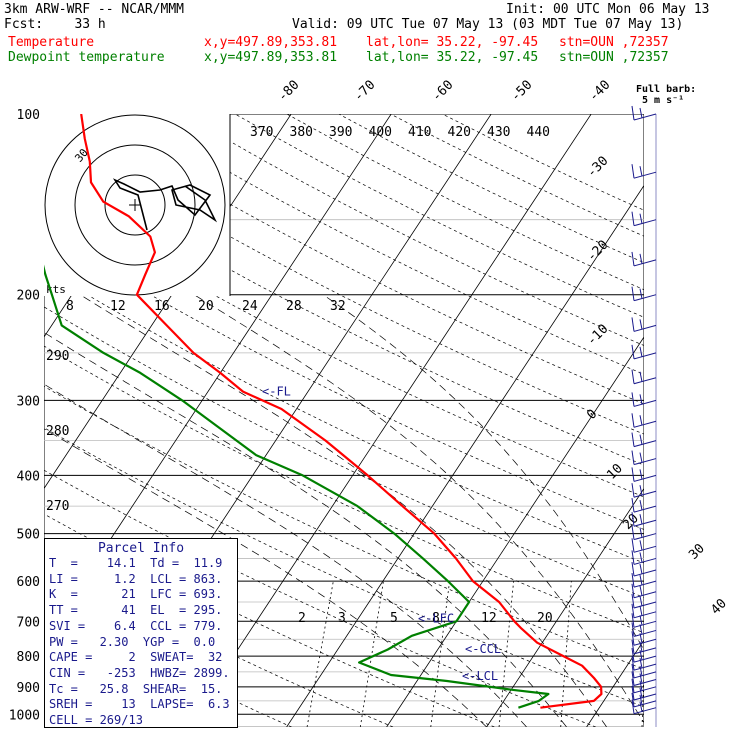 This screenshot has width=740, height=740. What do you see at coordinates (380, 132) in the screenshot?
I see `theta-label: 400` at bounding box center [380, 132].